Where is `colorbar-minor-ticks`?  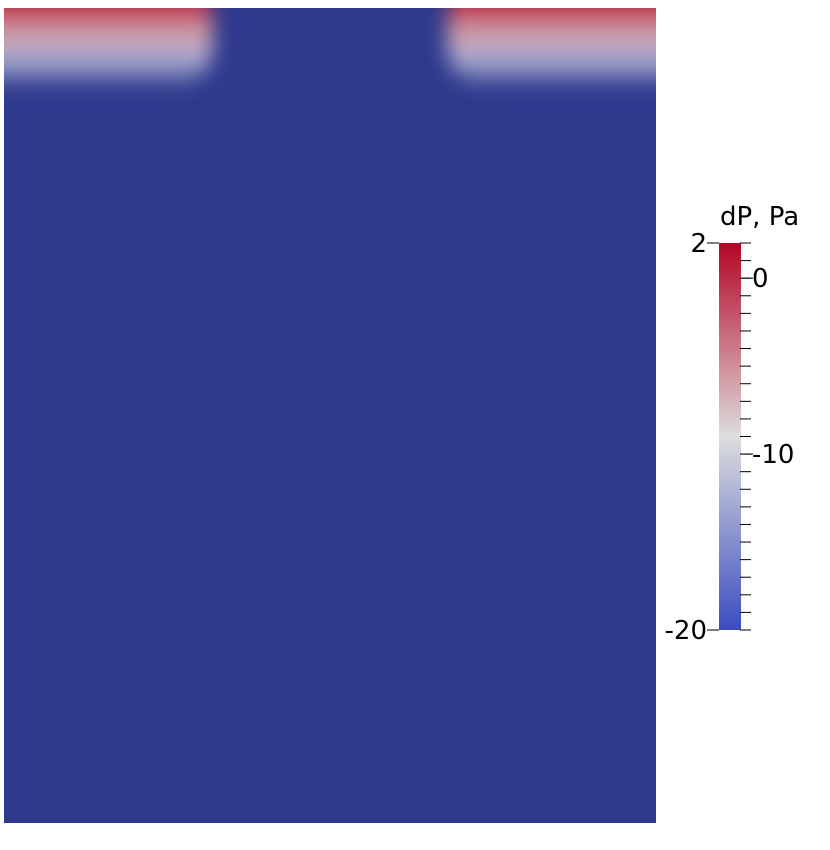 colorbar-minor-ticks is located at coordinates (745, 436).